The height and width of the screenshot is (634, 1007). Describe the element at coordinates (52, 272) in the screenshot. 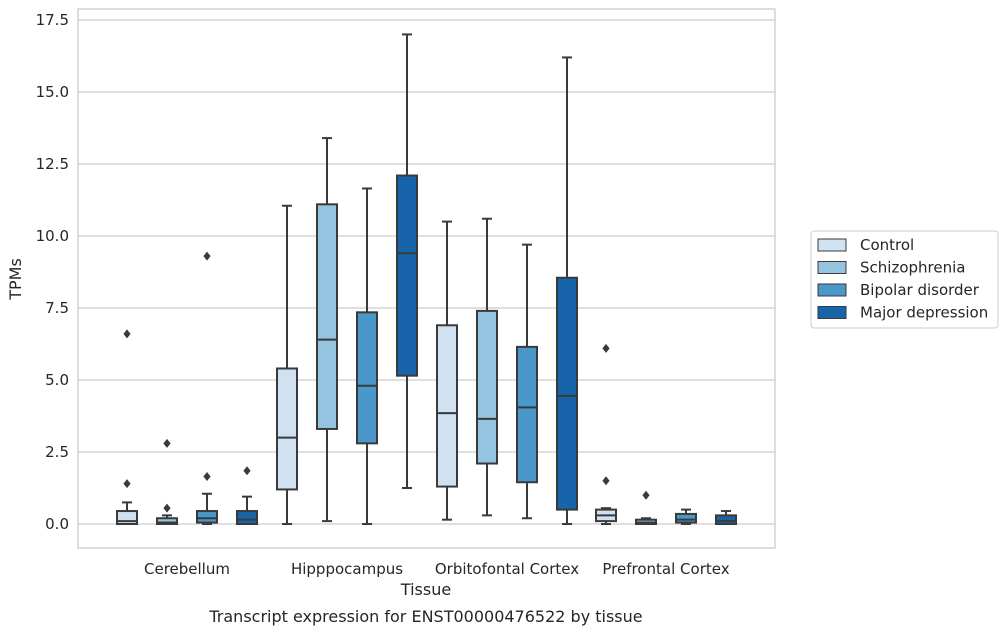

I see `y-axis-ticks: 0.0 2.5 5.0 7.5 10.0 12.5 15.0 17.5` at that location.